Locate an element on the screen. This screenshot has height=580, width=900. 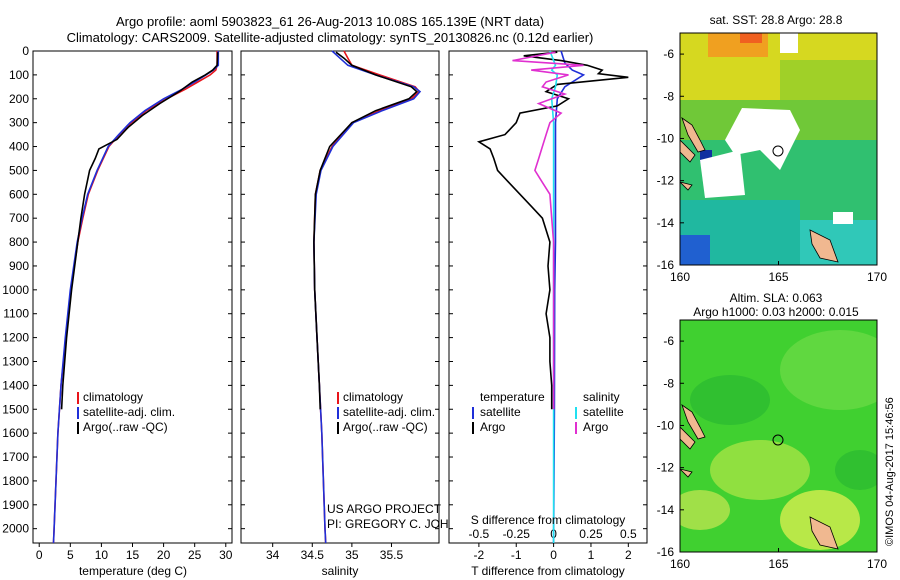
series-line-argo is located at coordinates (552, 230).